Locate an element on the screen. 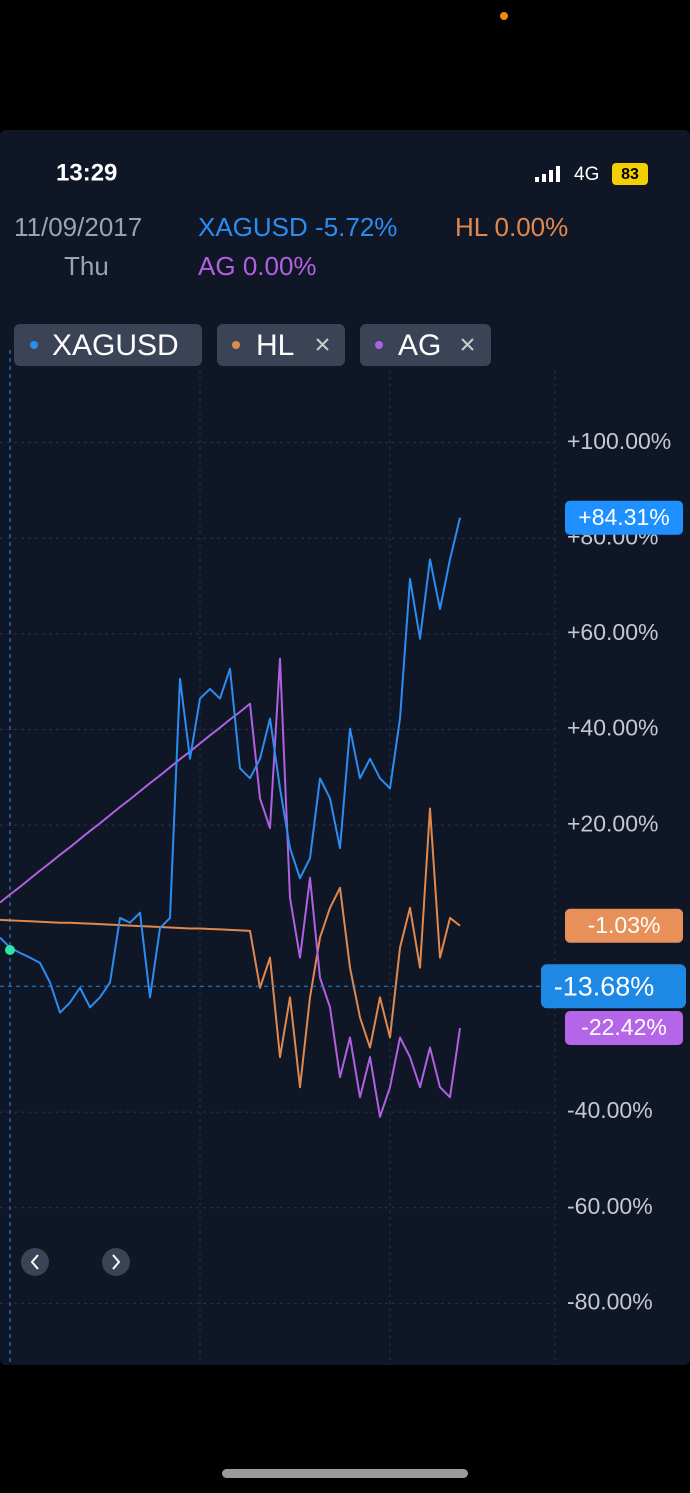 This screenshot has width=690, height=1493. chip-label: AG is located at coordinates (419, 345).